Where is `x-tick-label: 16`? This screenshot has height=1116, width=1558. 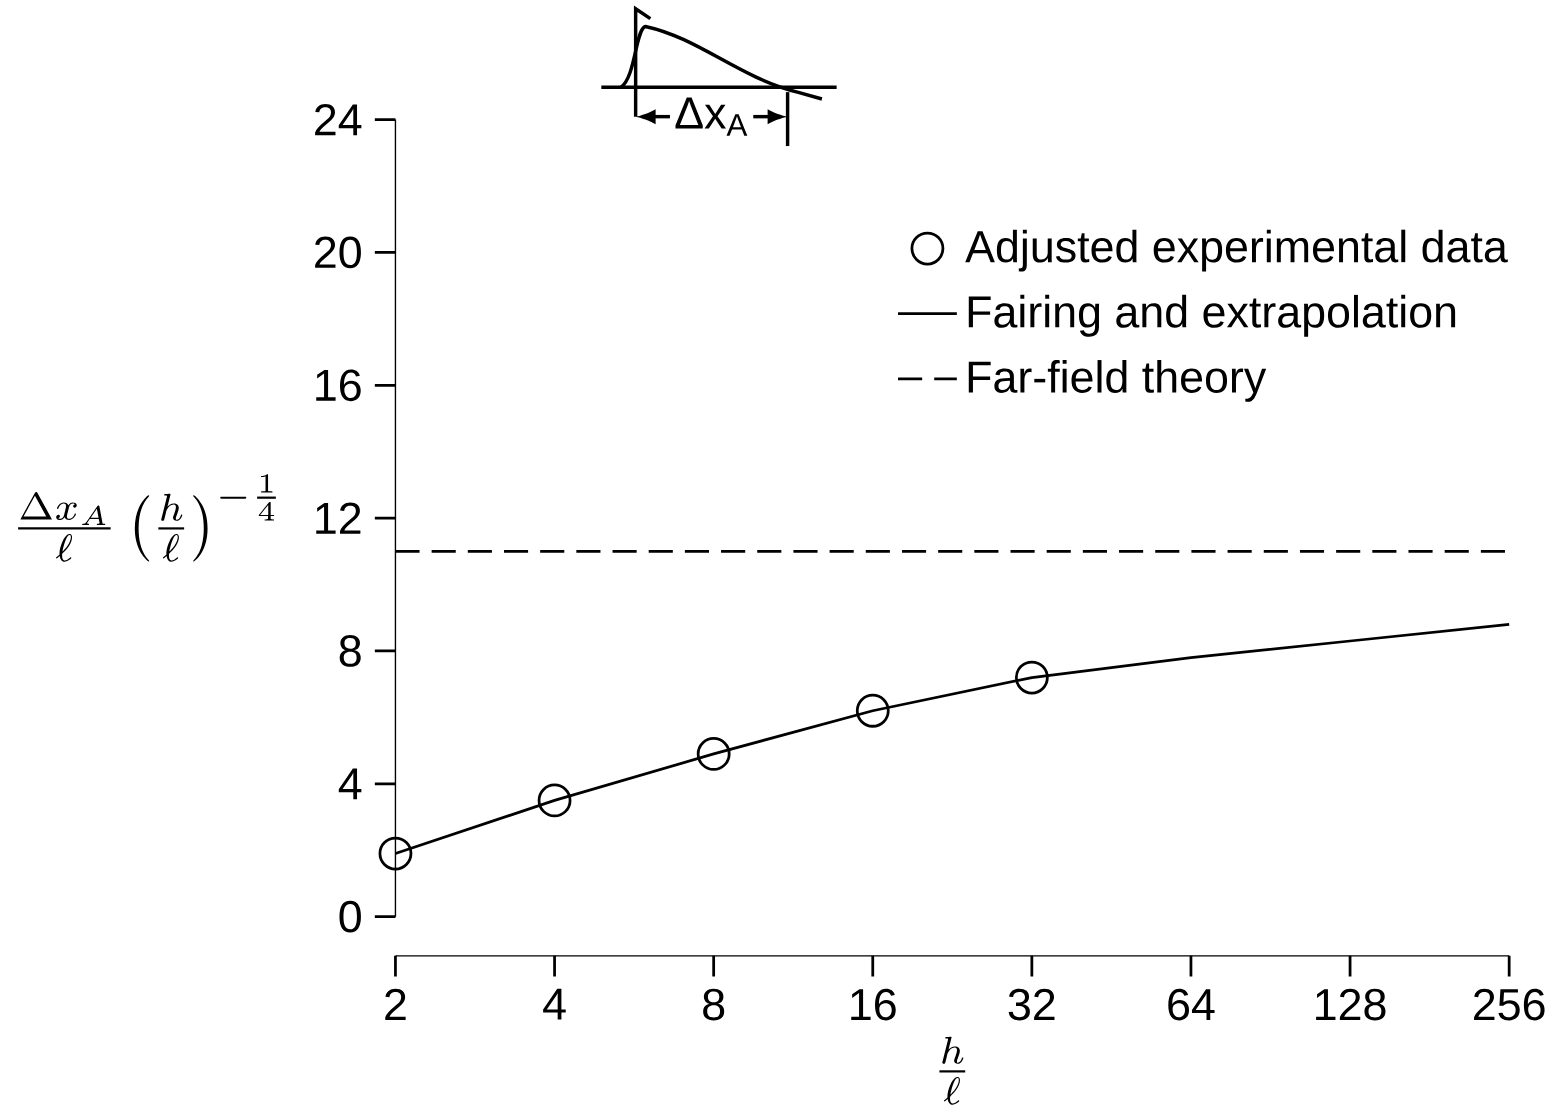
x-tick-label: 16 is located at coordinates (873, 1004).